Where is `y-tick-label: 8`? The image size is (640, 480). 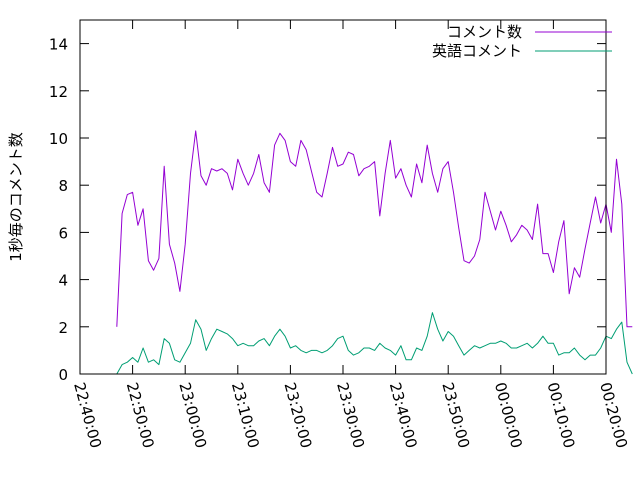
y-tick-label: 8 is located at coordinates (63, 186).